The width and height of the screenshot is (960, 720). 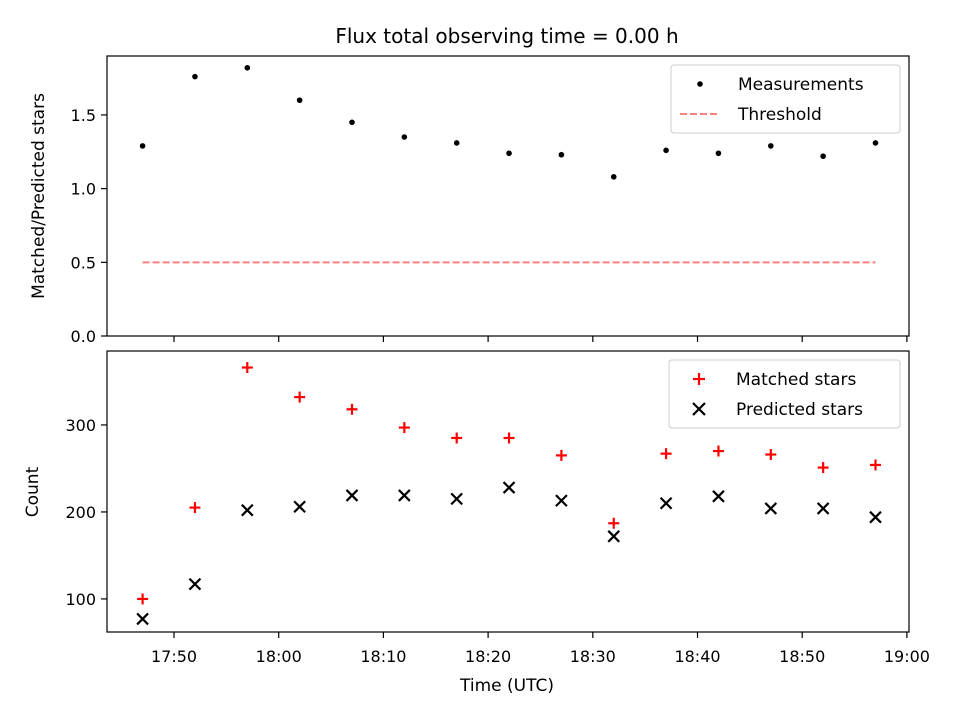 I want to click on bottom-xtick-label: 18:20, so click(x=488, y=656).